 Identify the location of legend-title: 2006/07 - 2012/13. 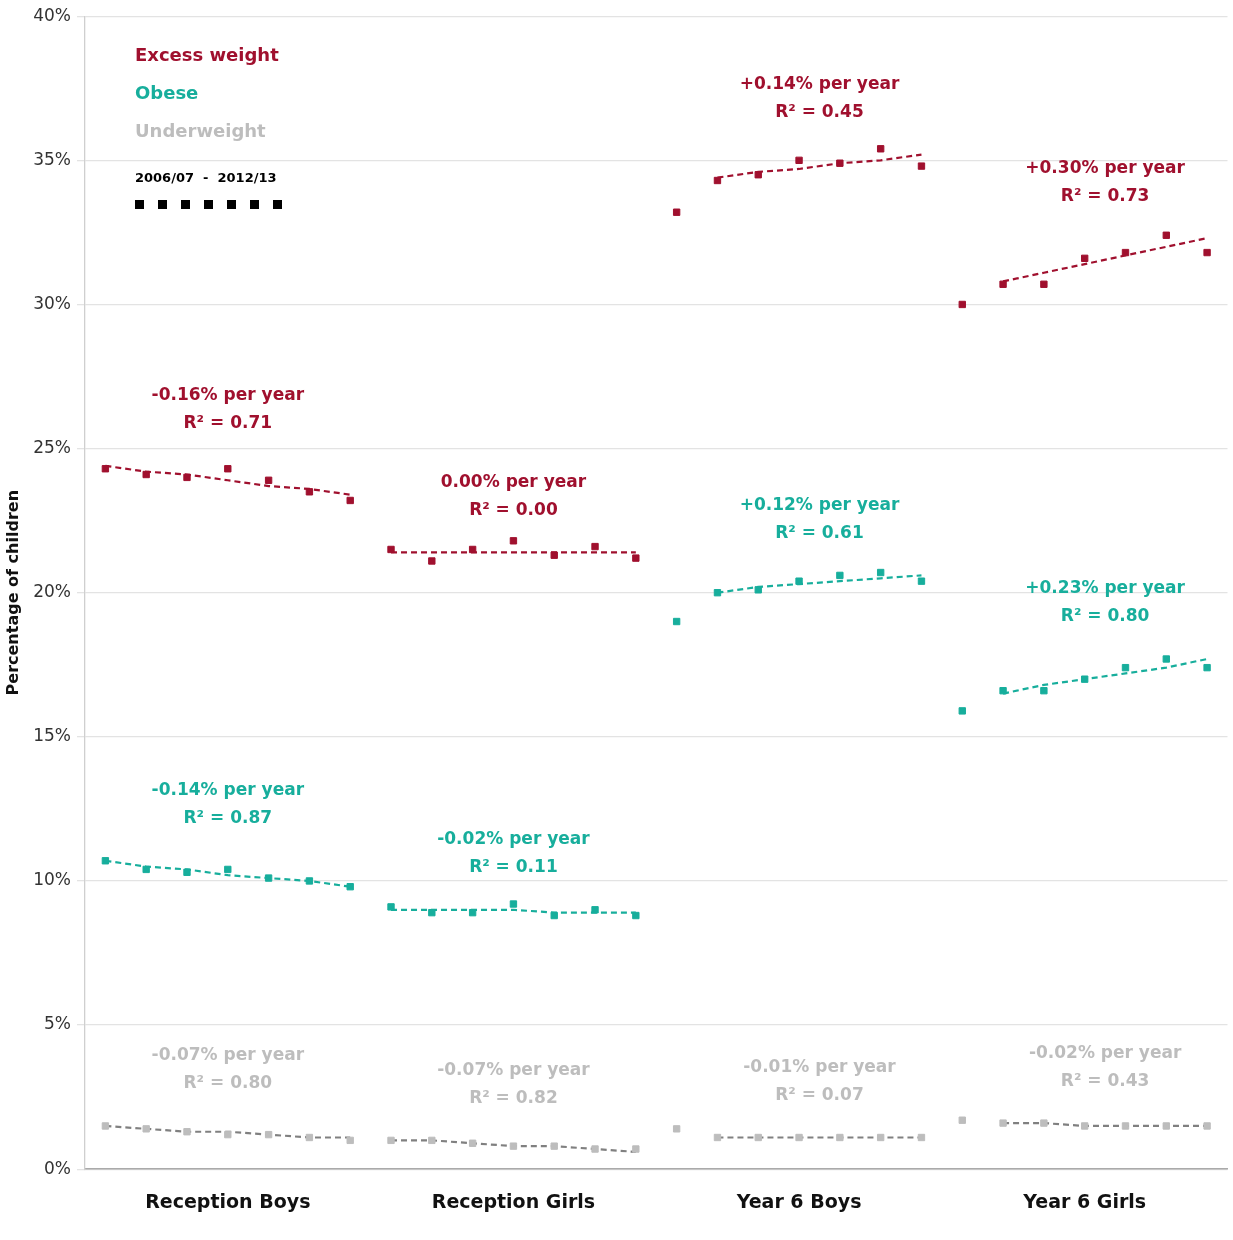
(205, 177).